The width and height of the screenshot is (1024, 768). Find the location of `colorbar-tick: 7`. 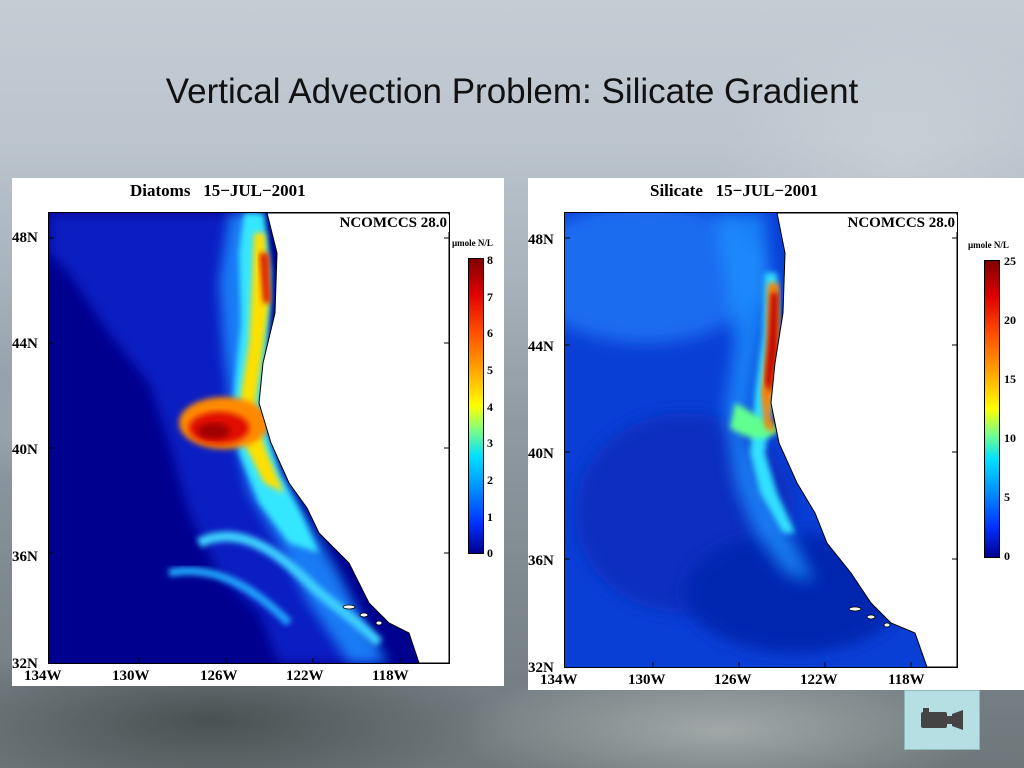

colorbar-tick: 7 is located at coordinates (490, 297).